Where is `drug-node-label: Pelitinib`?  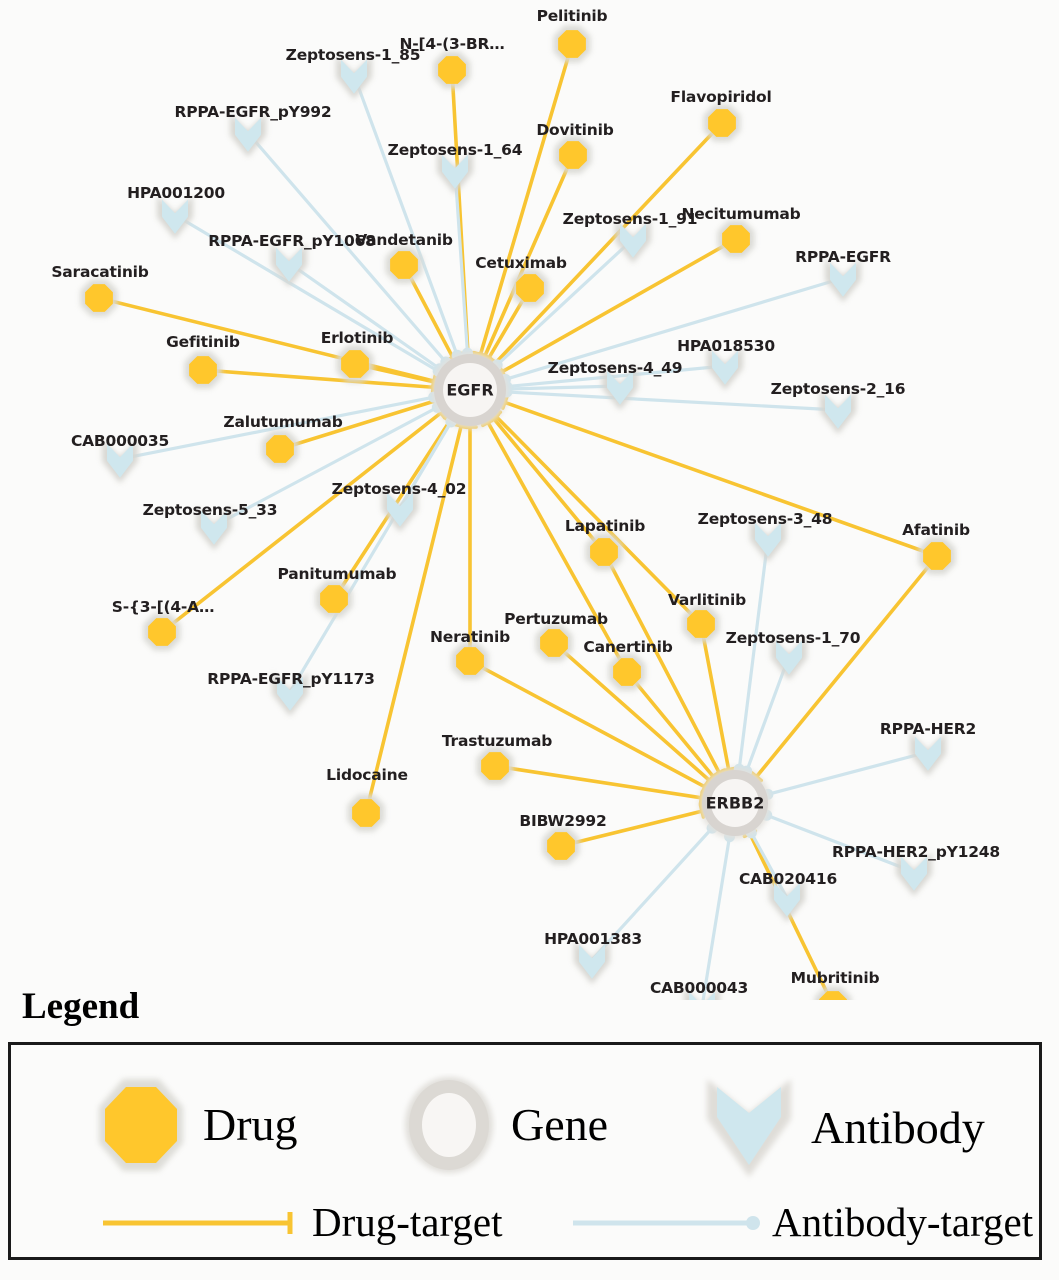
drug-node-label: Pelitinib is located at coordinates (572, 16).